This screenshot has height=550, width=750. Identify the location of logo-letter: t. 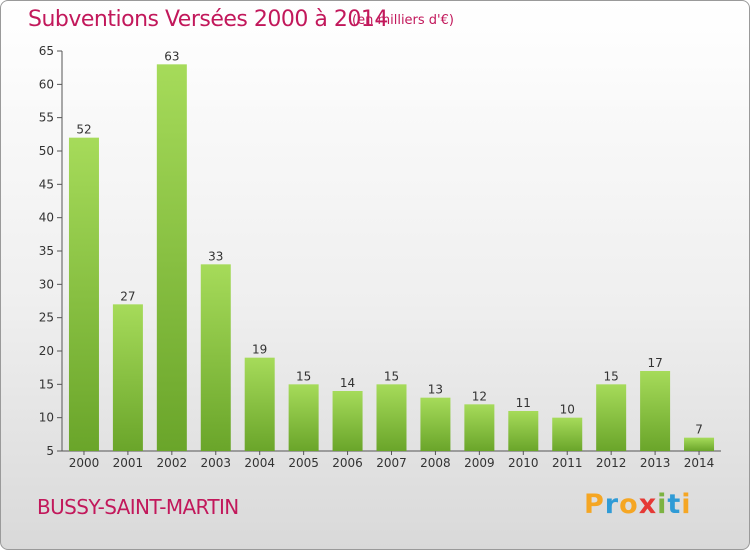
(674, 504).